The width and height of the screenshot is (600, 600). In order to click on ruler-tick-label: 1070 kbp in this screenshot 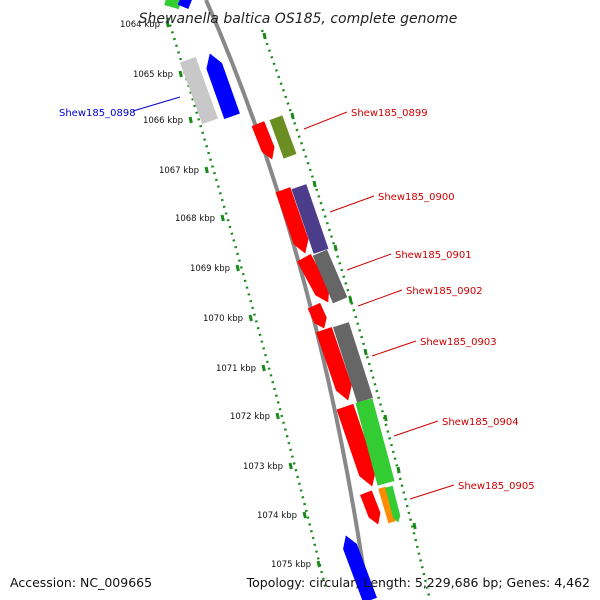, I will do `click(223, 319)`.